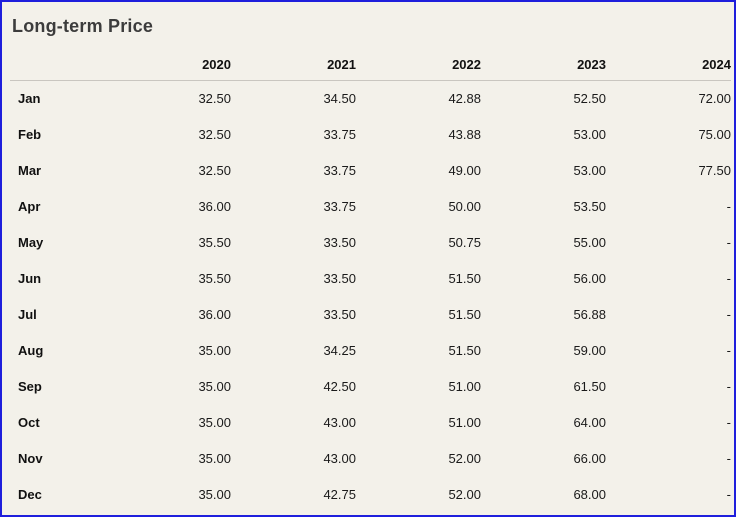  What do you see at coordinates (714, 134) in the screenshot?
I see `price-value: 75.00` at bounding box center [714, 134].